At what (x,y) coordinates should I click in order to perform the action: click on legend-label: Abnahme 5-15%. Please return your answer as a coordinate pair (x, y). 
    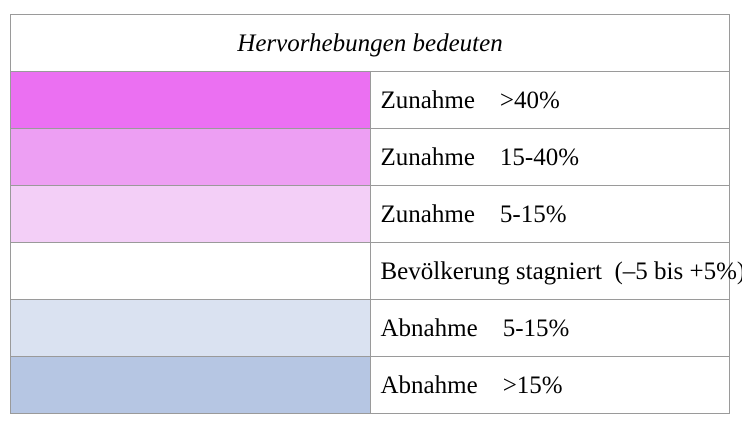
    Looking at the image, I should click on (549, 328).